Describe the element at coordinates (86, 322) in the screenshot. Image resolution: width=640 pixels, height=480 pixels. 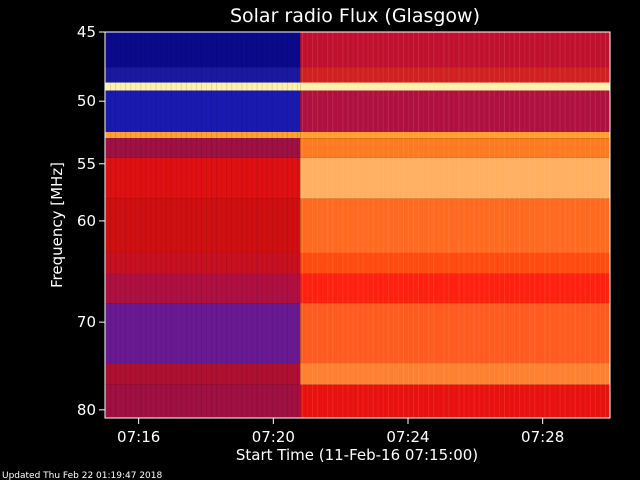
I see `y-tick-label: 70` at that location.